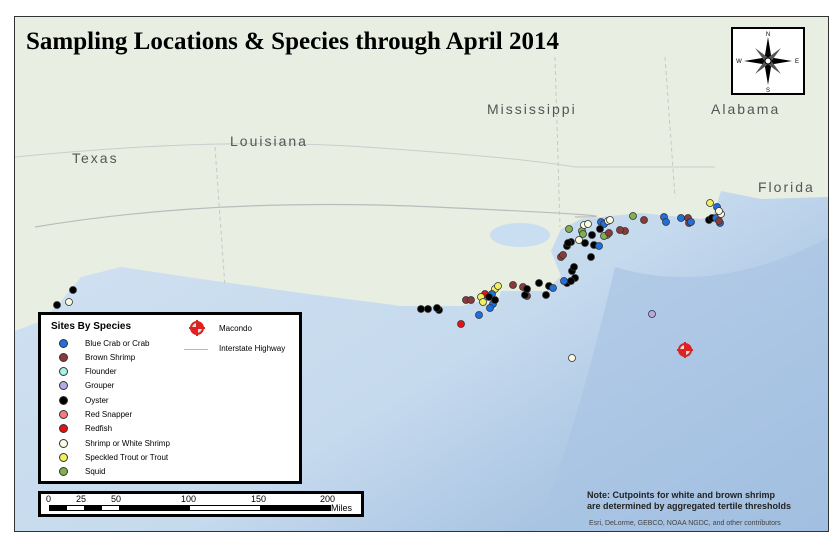  I want to click on scale-tick: 200, so click(328, 499).